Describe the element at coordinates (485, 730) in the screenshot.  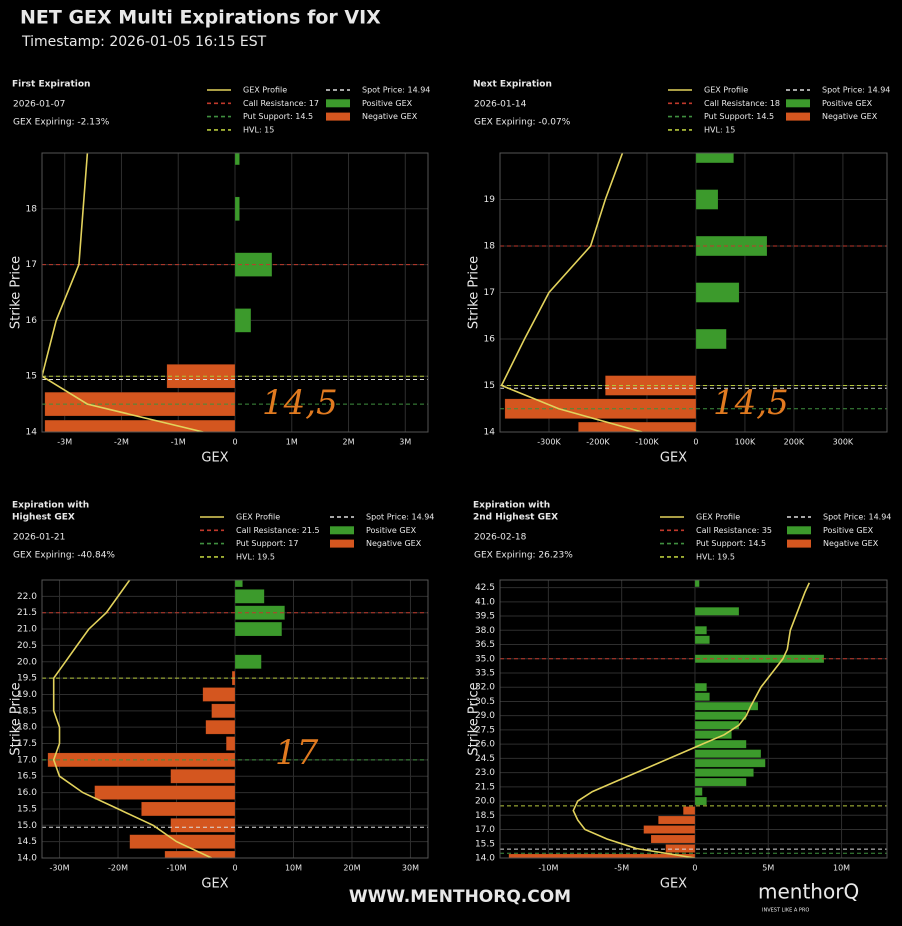
I see `y-tick-label: 27.5` at that location.